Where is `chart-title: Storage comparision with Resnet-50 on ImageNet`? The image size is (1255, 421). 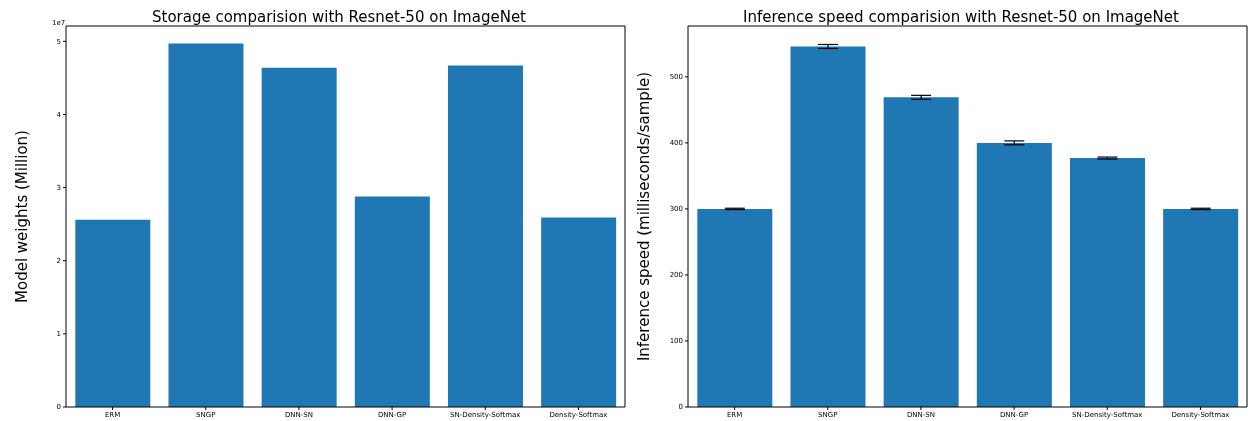 chart-title: Storage comparision with Resnet-50 on ImageNet is located at coordinates (338, 17).